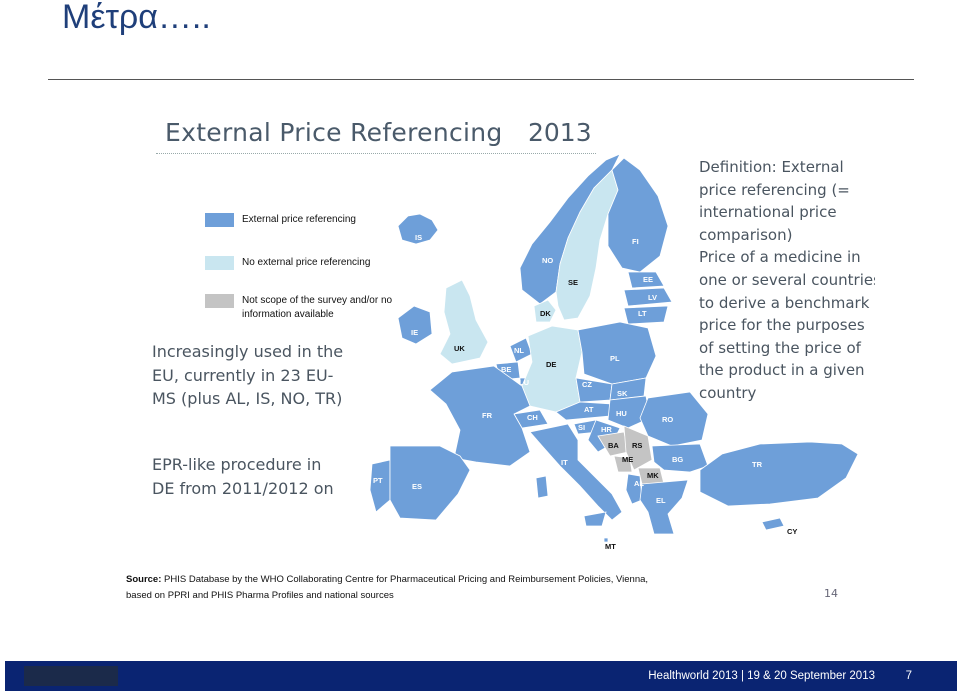  I want to click on label-al: AL, so click(639, 483).